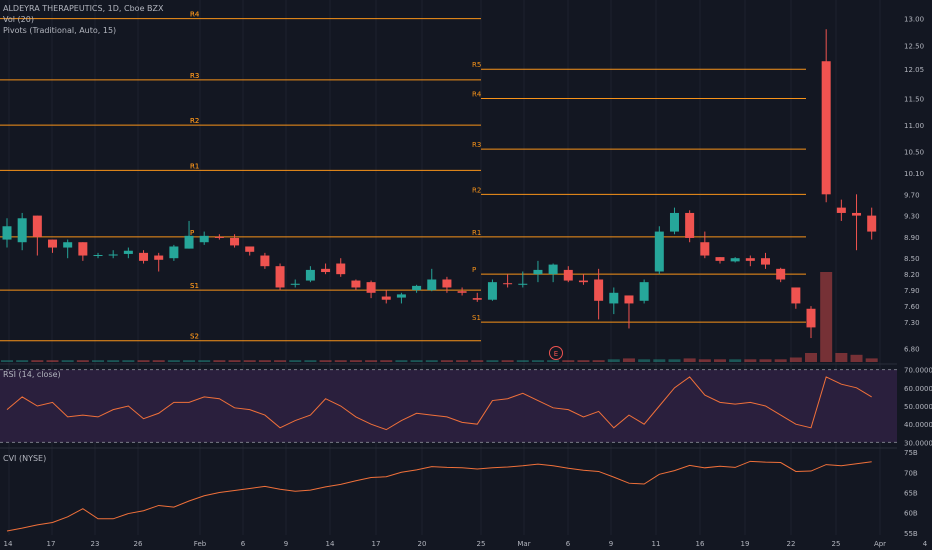  Describe the element at coordinates (914, 20) in the screenshot. I see `price-tick-label: 13.00` at that location.